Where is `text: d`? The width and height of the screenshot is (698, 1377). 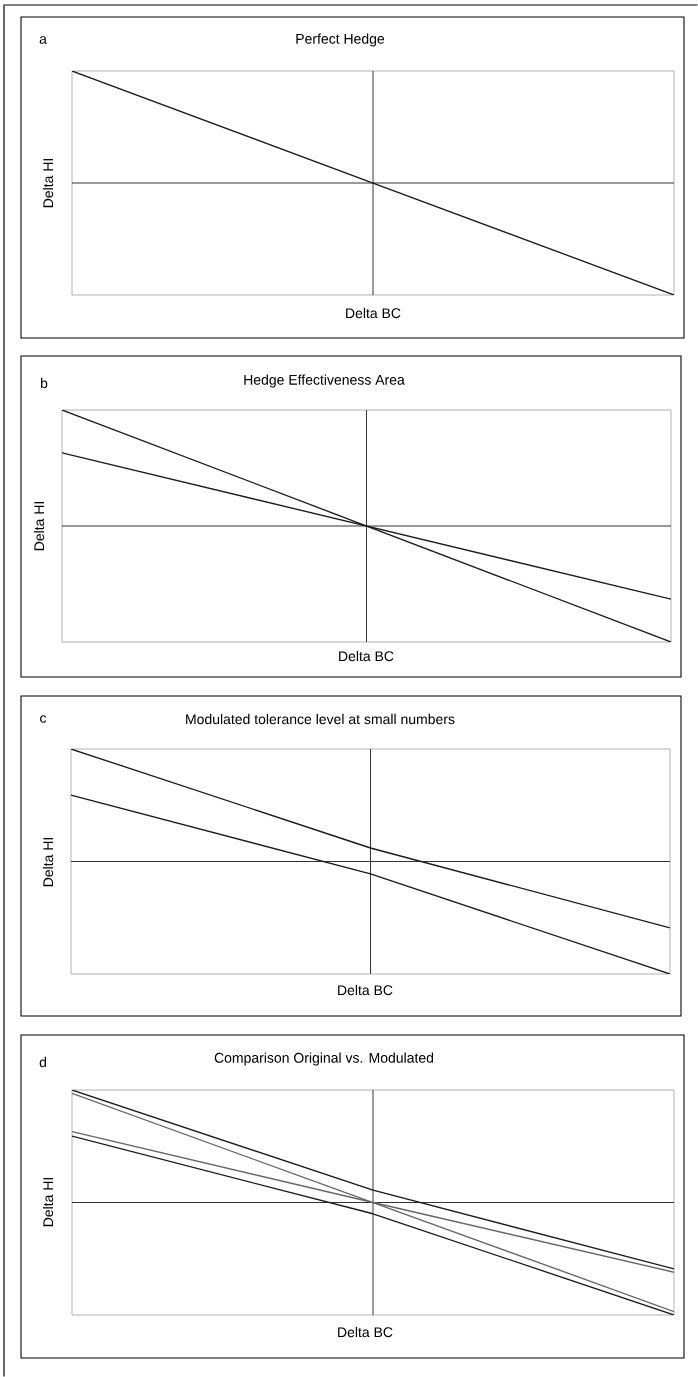 text: d is located at coordinates (42, 1062).